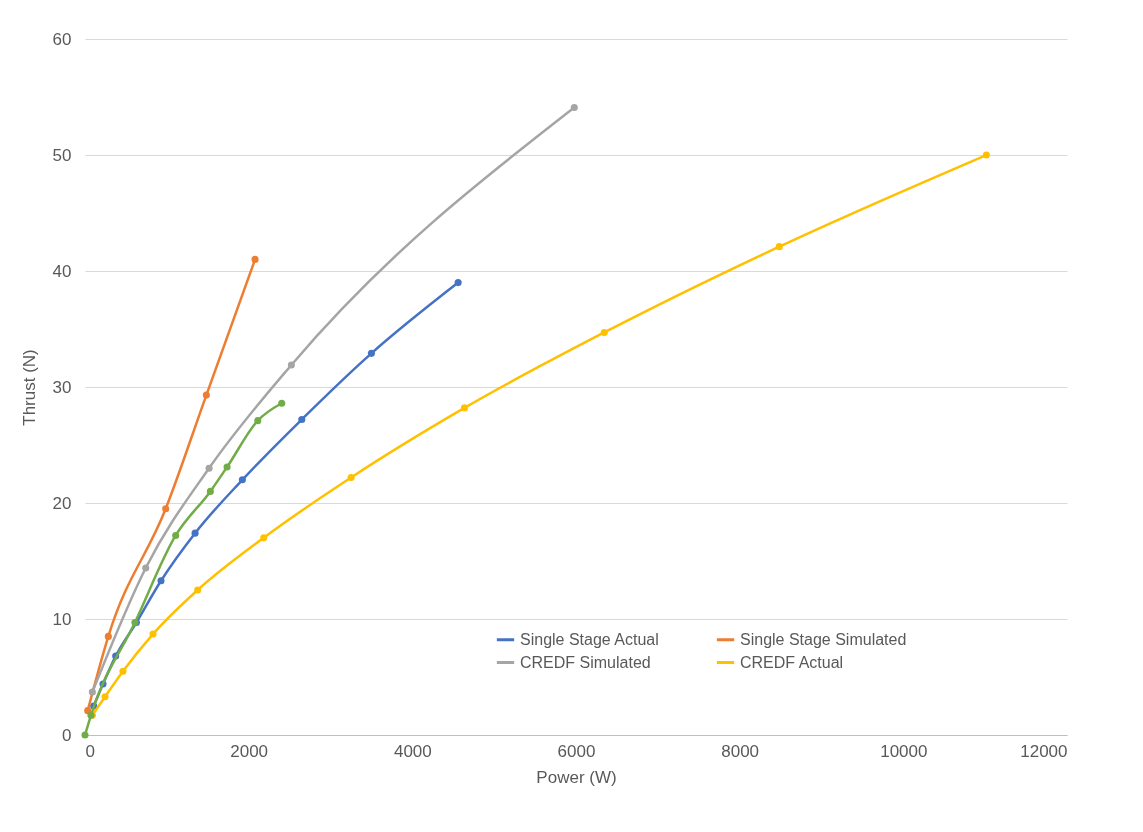  Describe the element at coordinates (823, 639) in the screenshot. I see `legend-label: Single Stage Simulated` at that location.